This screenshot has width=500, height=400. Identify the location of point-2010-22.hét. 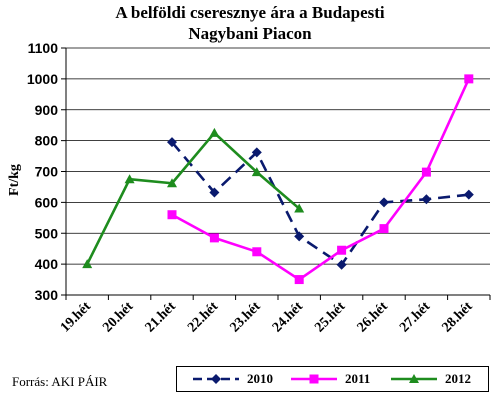
(214, 192).